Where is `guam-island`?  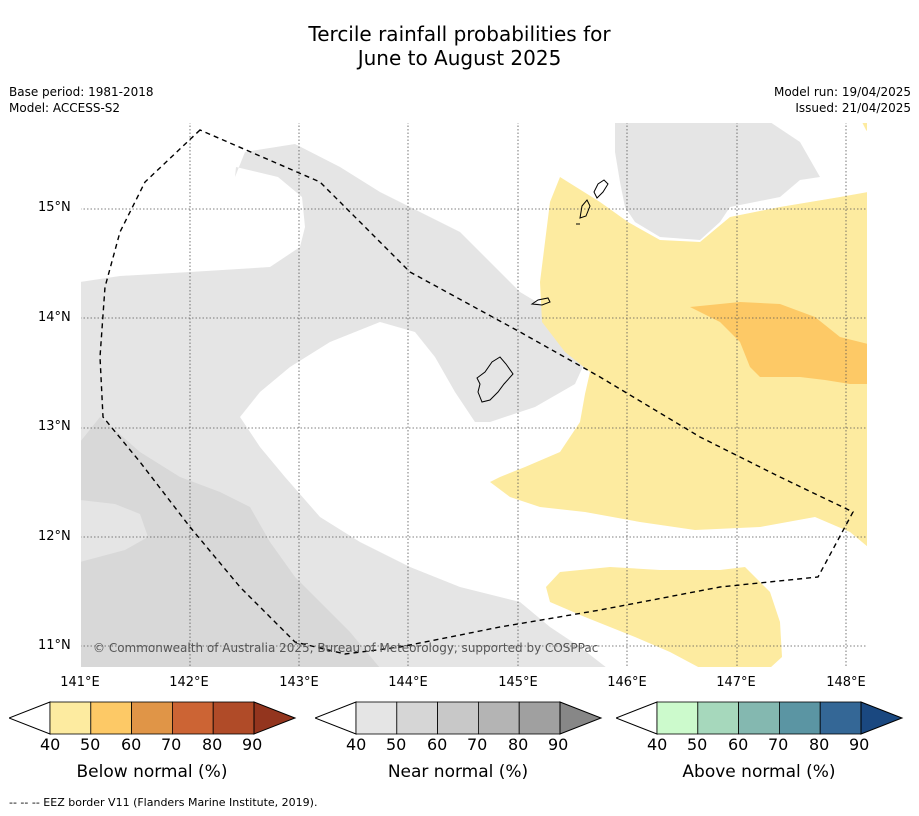 guam-island is located at coordinates (495, 379).